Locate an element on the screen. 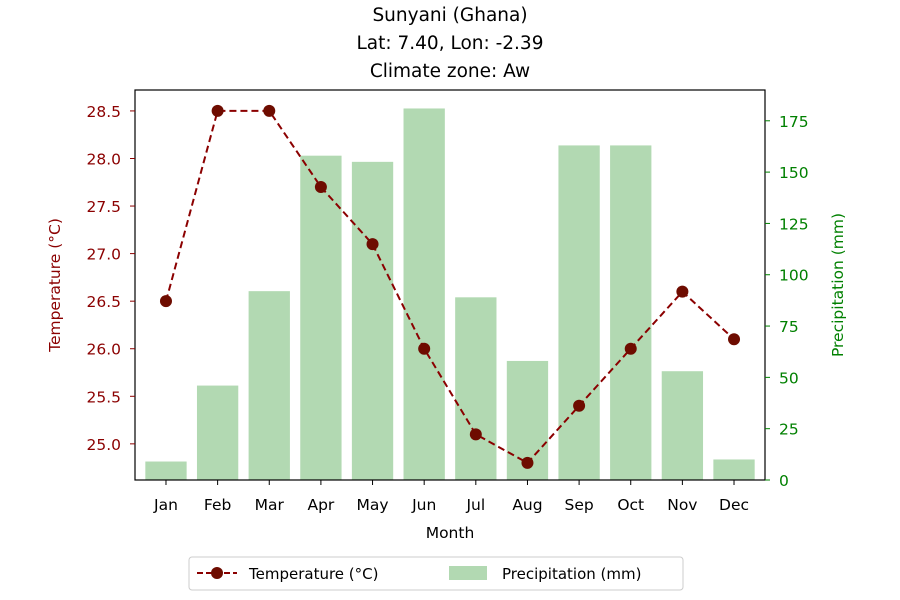  temperature-point-feb is located at coordinates (217, 110).